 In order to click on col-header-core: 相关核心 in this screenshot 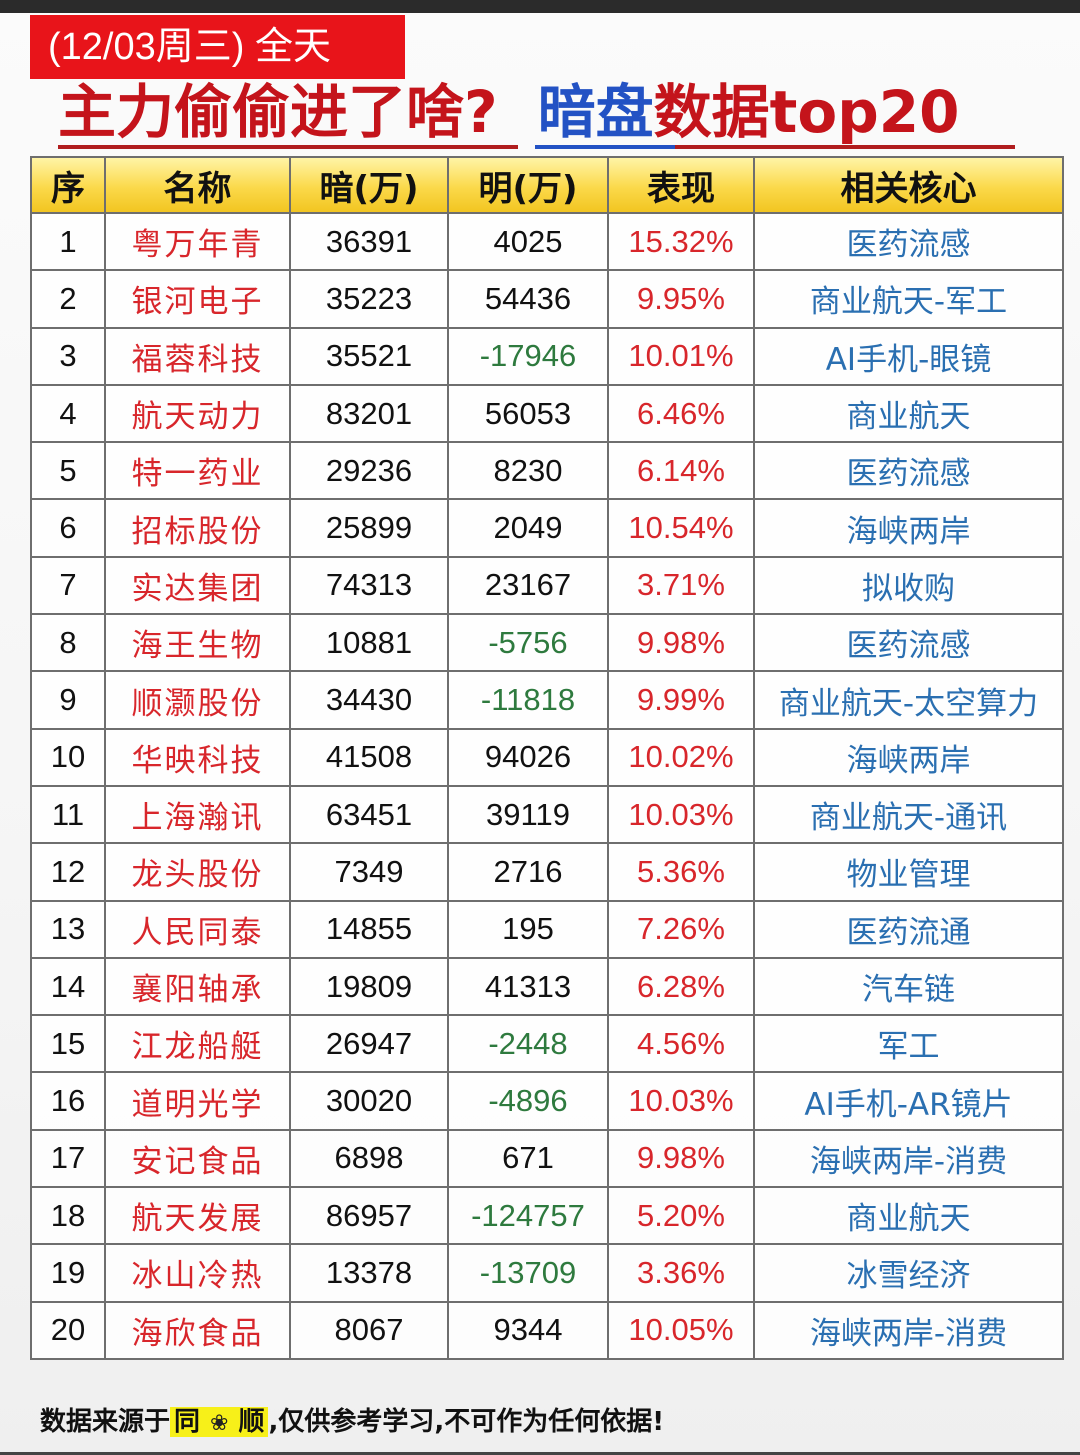, I will do `click(908, 185)`.